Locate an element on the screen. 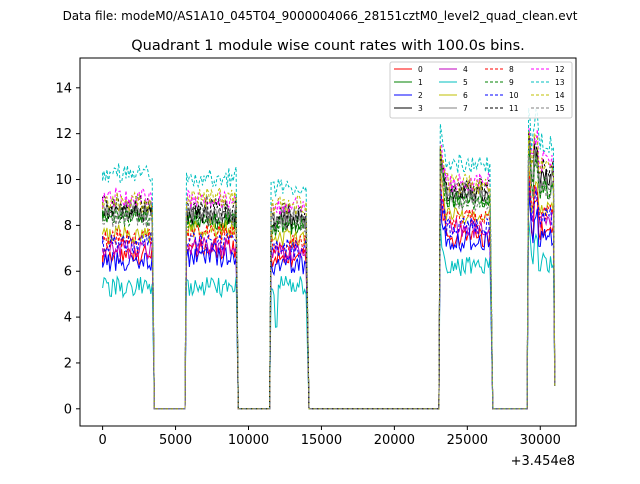  legend-label-1: 1 is located at coordinates (420, 82).